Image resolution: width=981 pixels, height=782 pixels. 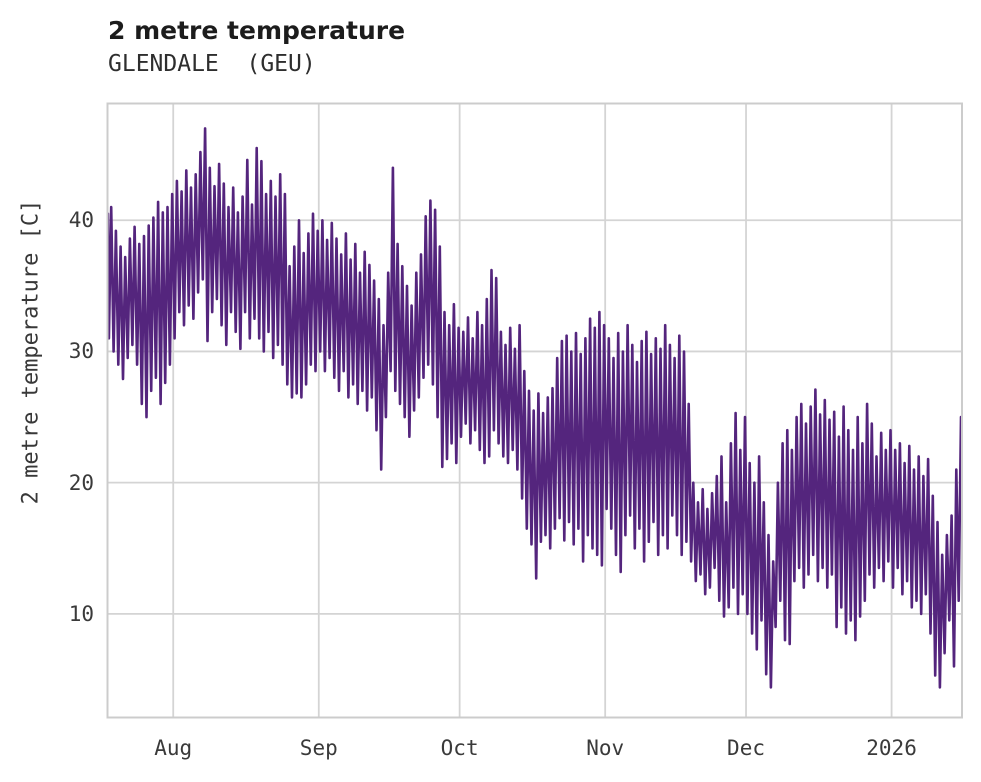 What do you see at coordinates (605, 748) in the screenshot?
I see `x-tick-label: Nov` at bounding box center [605, 748].